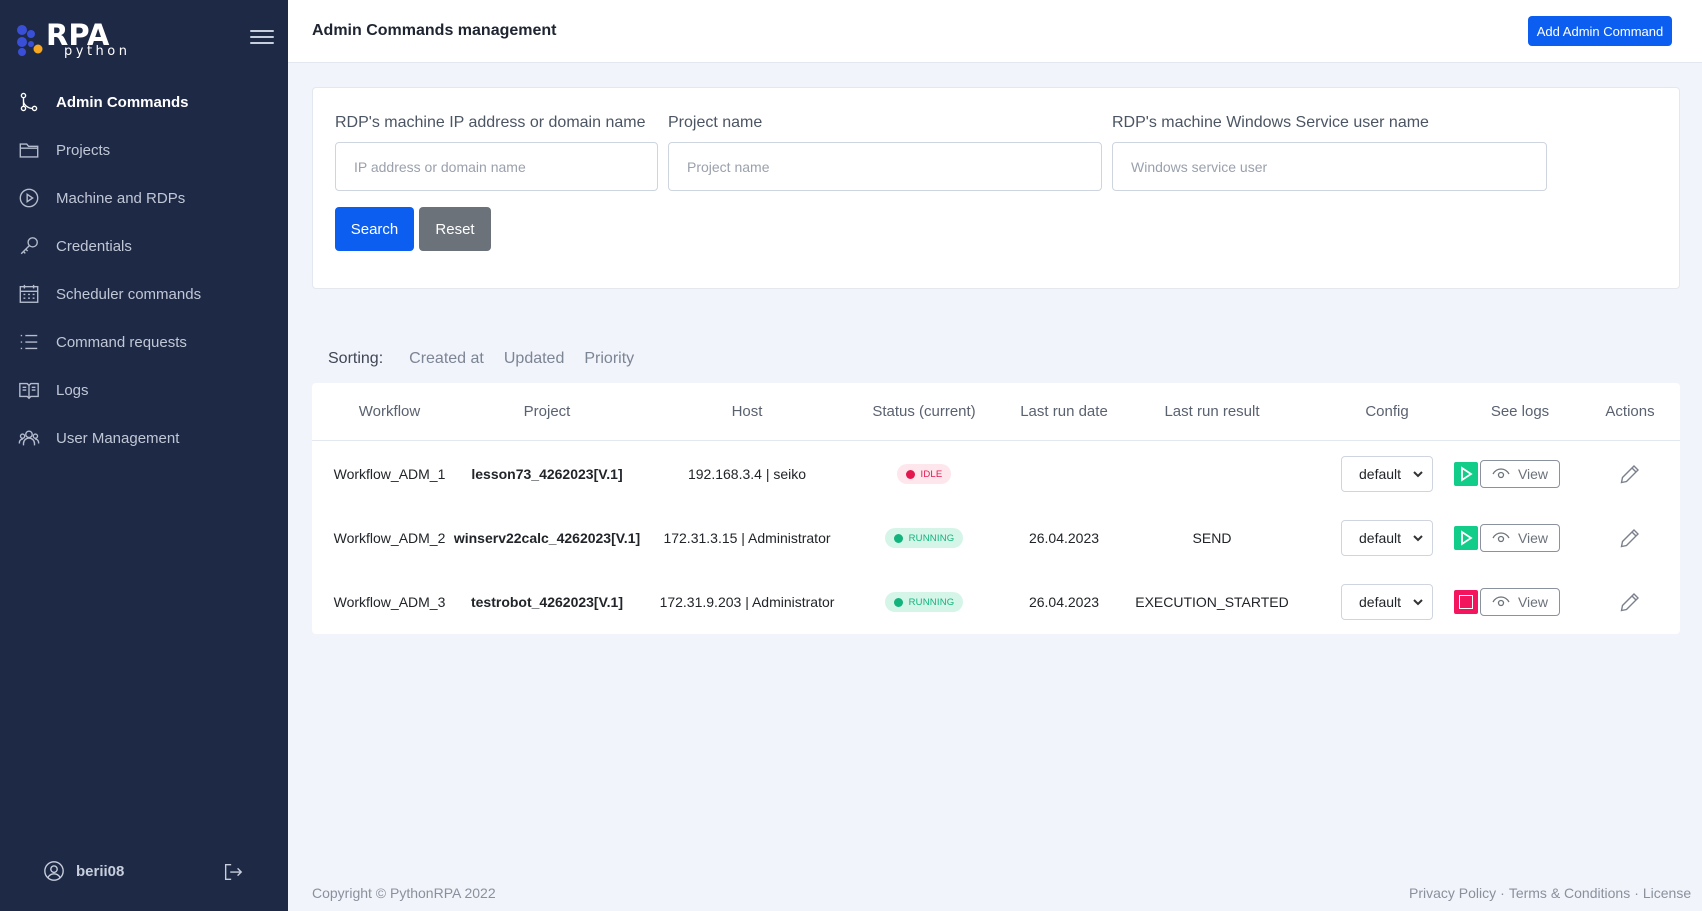  What do you see at coordinates (389, 602) in the screenshot?
I see `workflow-cell: Workflow_ADM_3` at bounding box center [389, 602].